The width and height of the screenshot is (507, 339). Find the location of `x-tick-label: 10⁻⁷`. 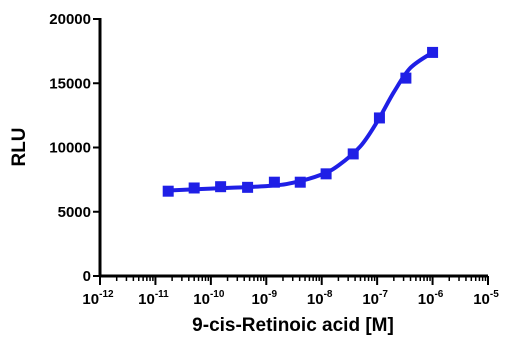

x-tick-label: 10⁻⁷ is located at coordinates (375, 298).